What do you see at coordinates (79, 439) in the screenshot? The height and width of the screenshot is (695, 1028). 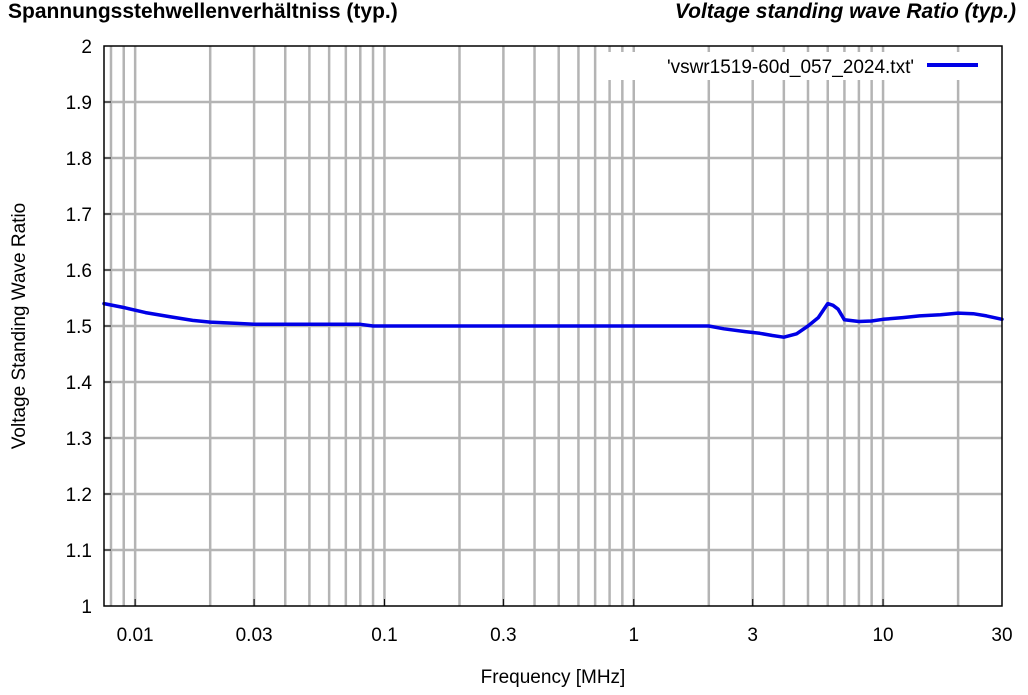 I see `y-tick-label: 1.3` at bounding box center [79, 439].